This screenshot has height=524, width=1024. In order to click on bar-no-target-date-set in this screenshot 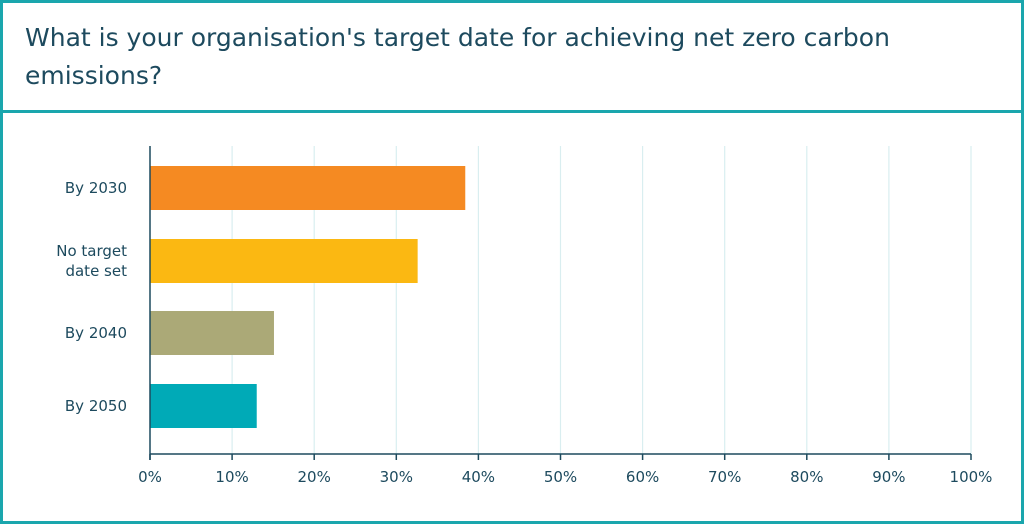, I will do `click(284, 261)`.